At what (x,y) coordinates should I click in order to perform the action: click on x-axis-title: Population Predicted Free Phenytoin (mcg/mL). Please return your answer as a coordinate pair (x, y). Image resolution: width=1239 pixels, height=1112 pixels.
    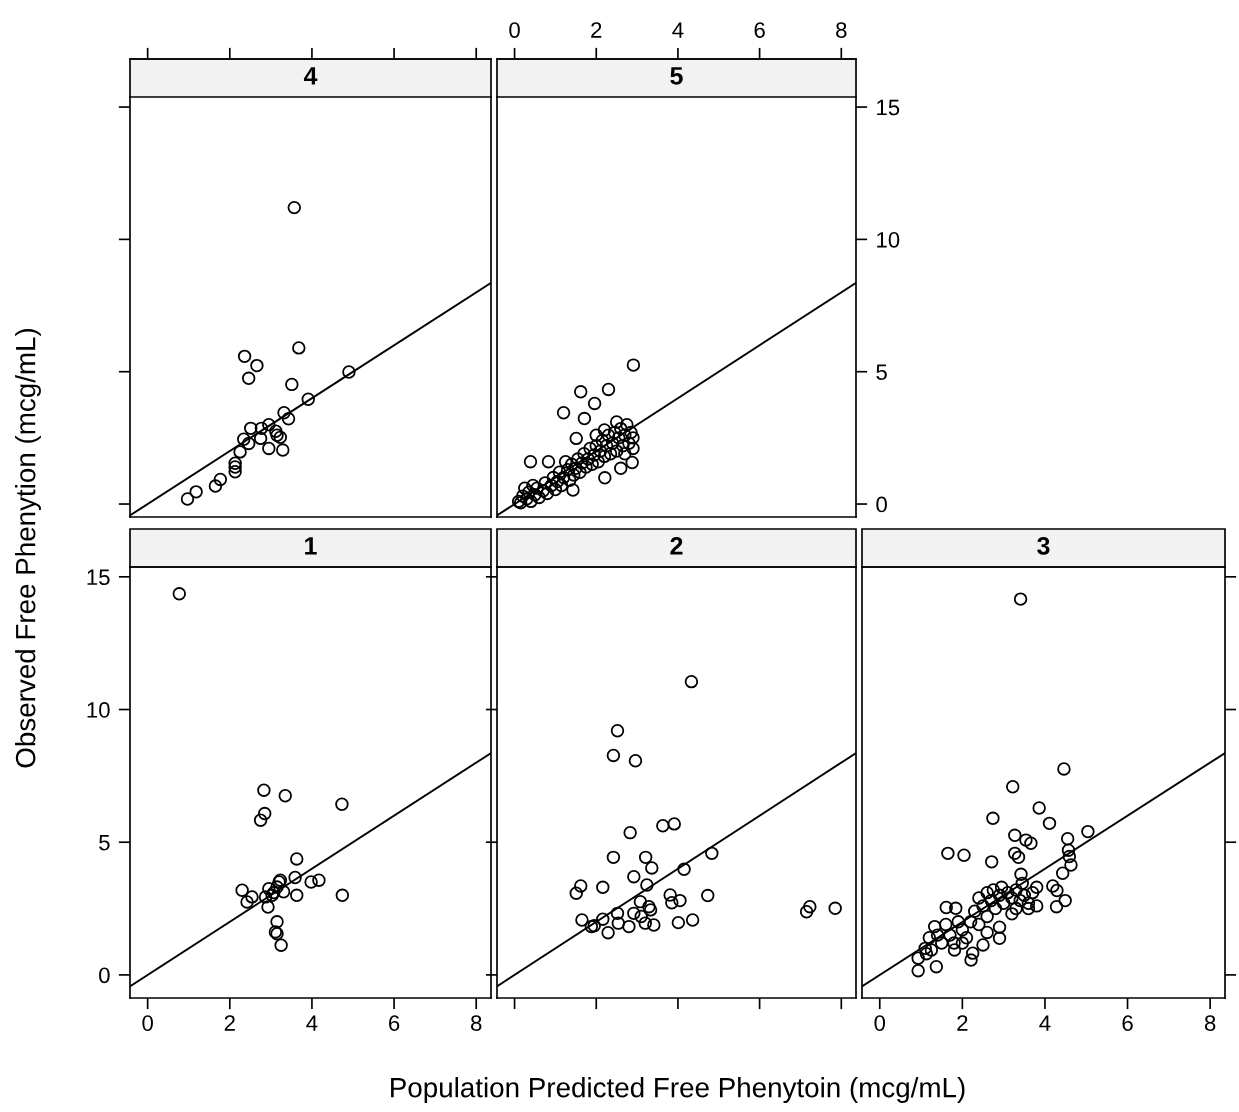
    Looking at the image, I should click on (678, 1090).